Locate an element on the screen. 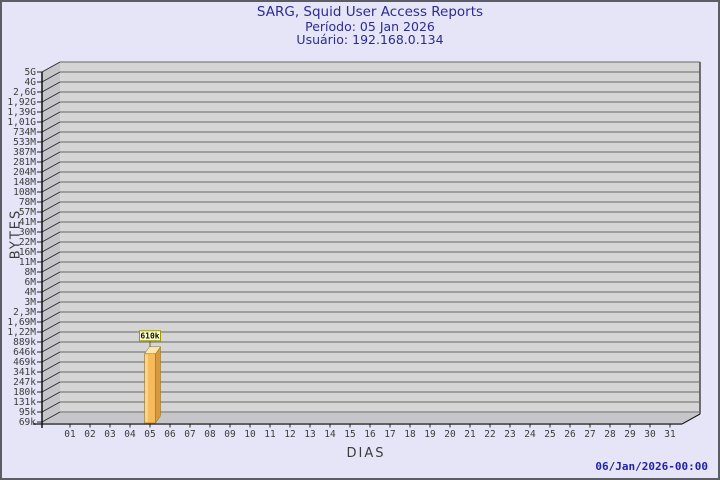 This screenshot has height=480, width=720. floor is located at coordinates (371, 418).